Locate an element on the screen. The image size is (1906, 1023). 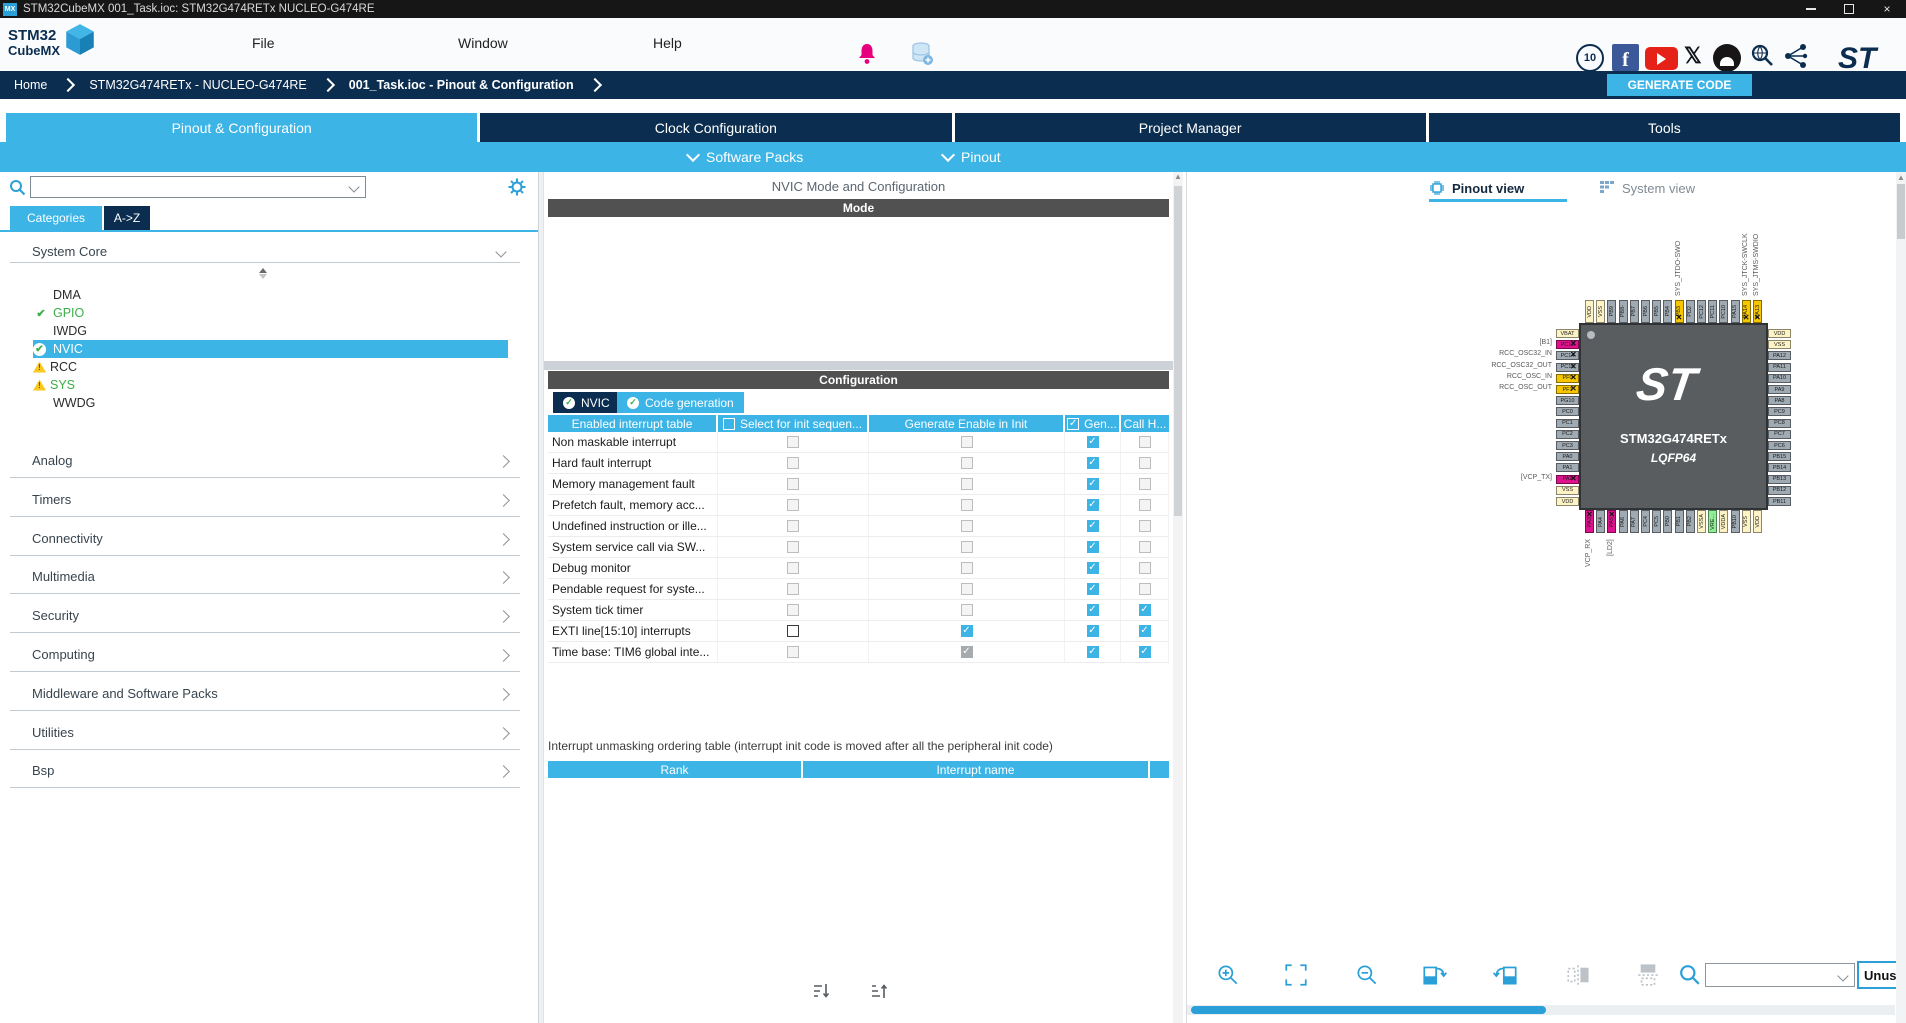
header-checkbox is located at coordinates (728, 423).